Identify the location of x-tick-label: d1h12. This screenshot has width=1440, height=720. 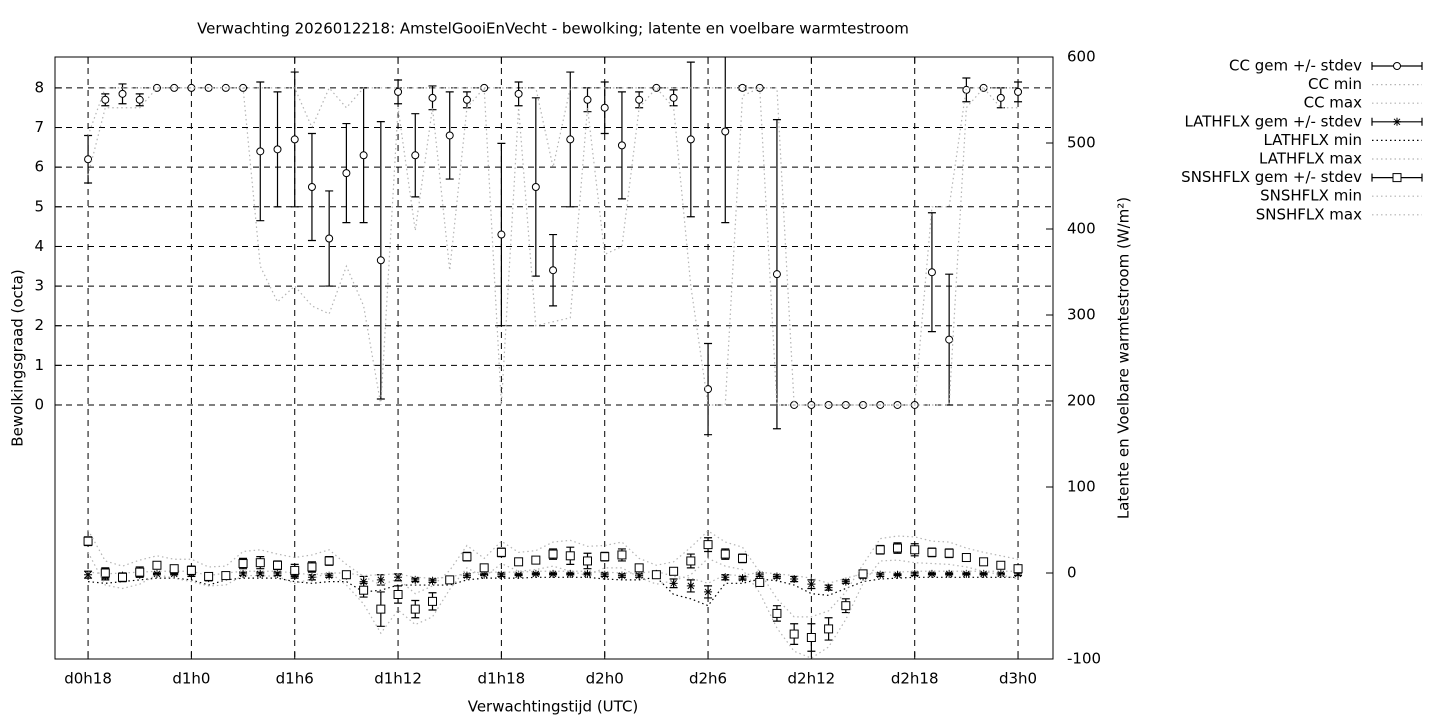
(398, 679).